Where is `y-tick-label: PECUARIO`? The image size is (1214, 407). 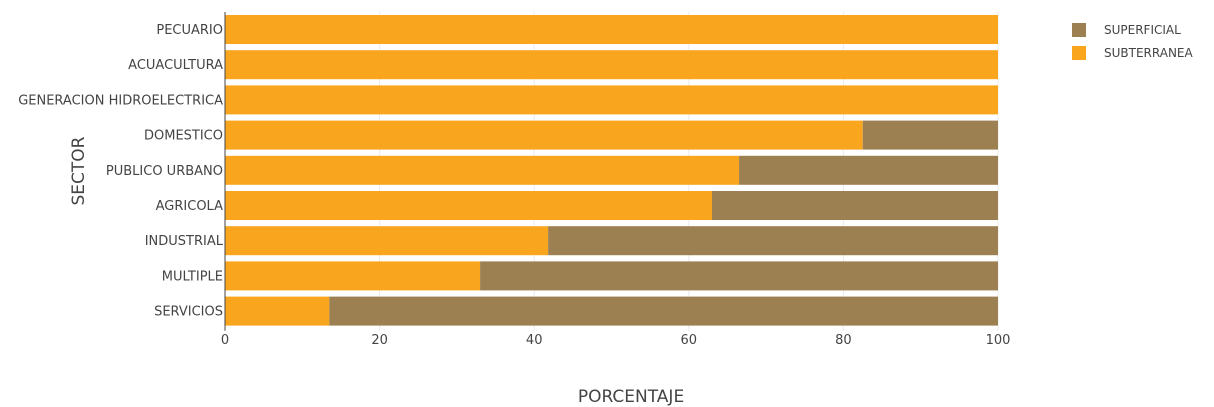
y-tick-label: PECUARIO is located at coordinates (189, 30).